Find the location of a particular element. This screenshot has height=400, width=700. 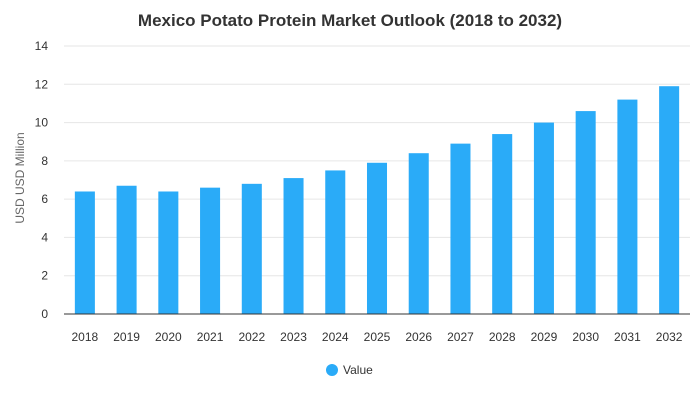

x-tick-label: 2024 is located at coordinates (335, 337).